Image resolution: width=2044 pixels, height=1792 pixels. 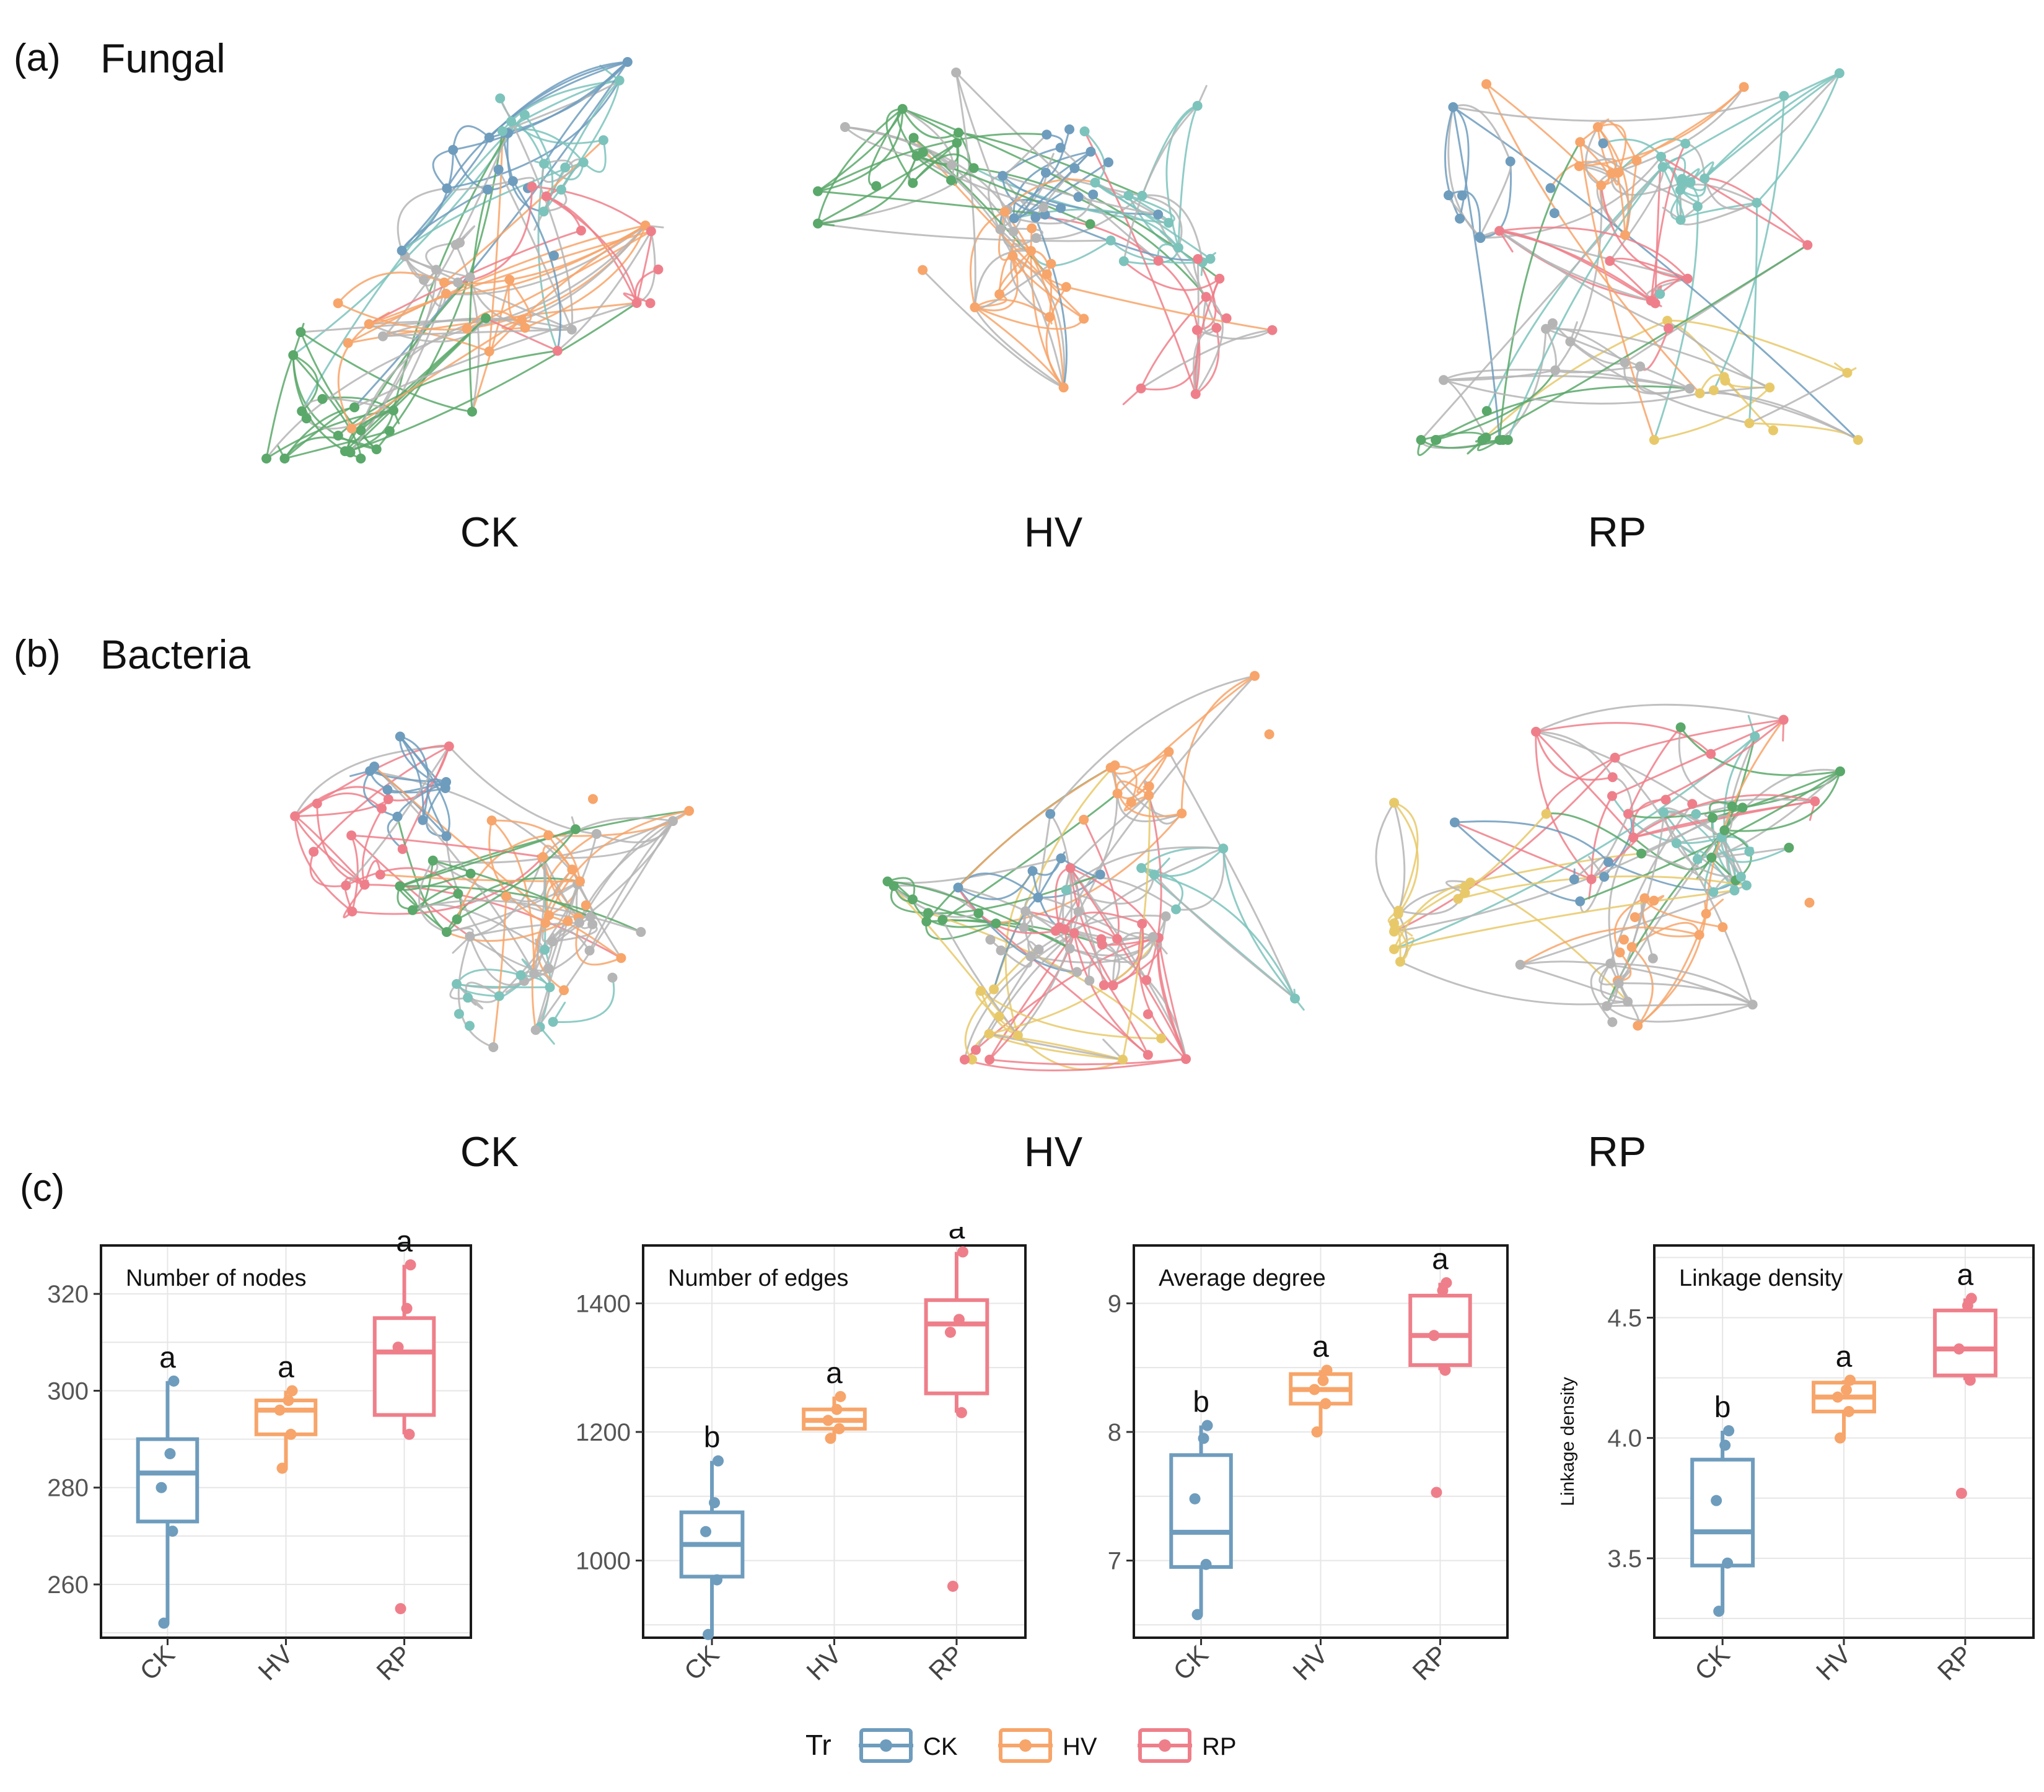 What do you see at coordinates (1190, 1663) in the screenshot?
I see `x-tick-label: CK` at bounding box center [1190, 1663].